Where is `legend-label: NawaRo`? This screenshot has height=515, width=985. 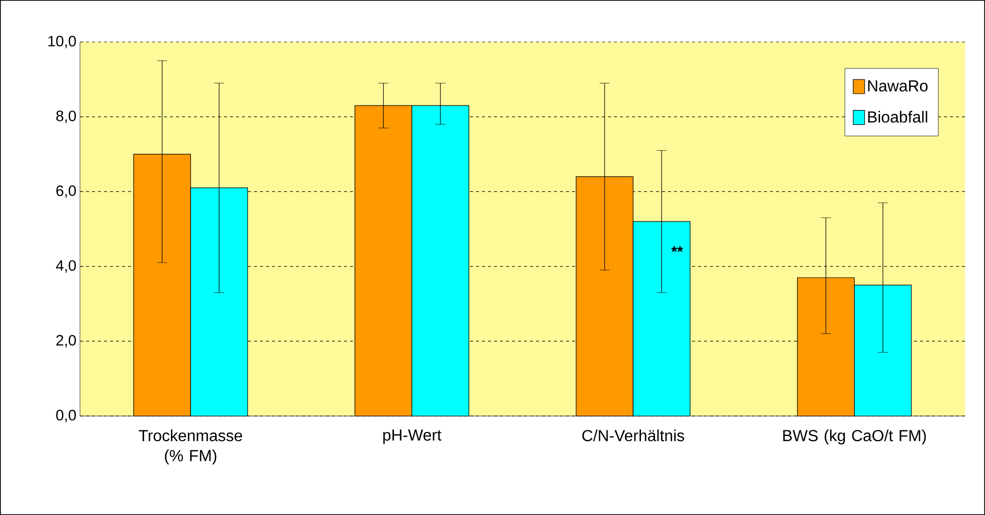 legend-label: NawaRo is located at coordinates (898, 86).